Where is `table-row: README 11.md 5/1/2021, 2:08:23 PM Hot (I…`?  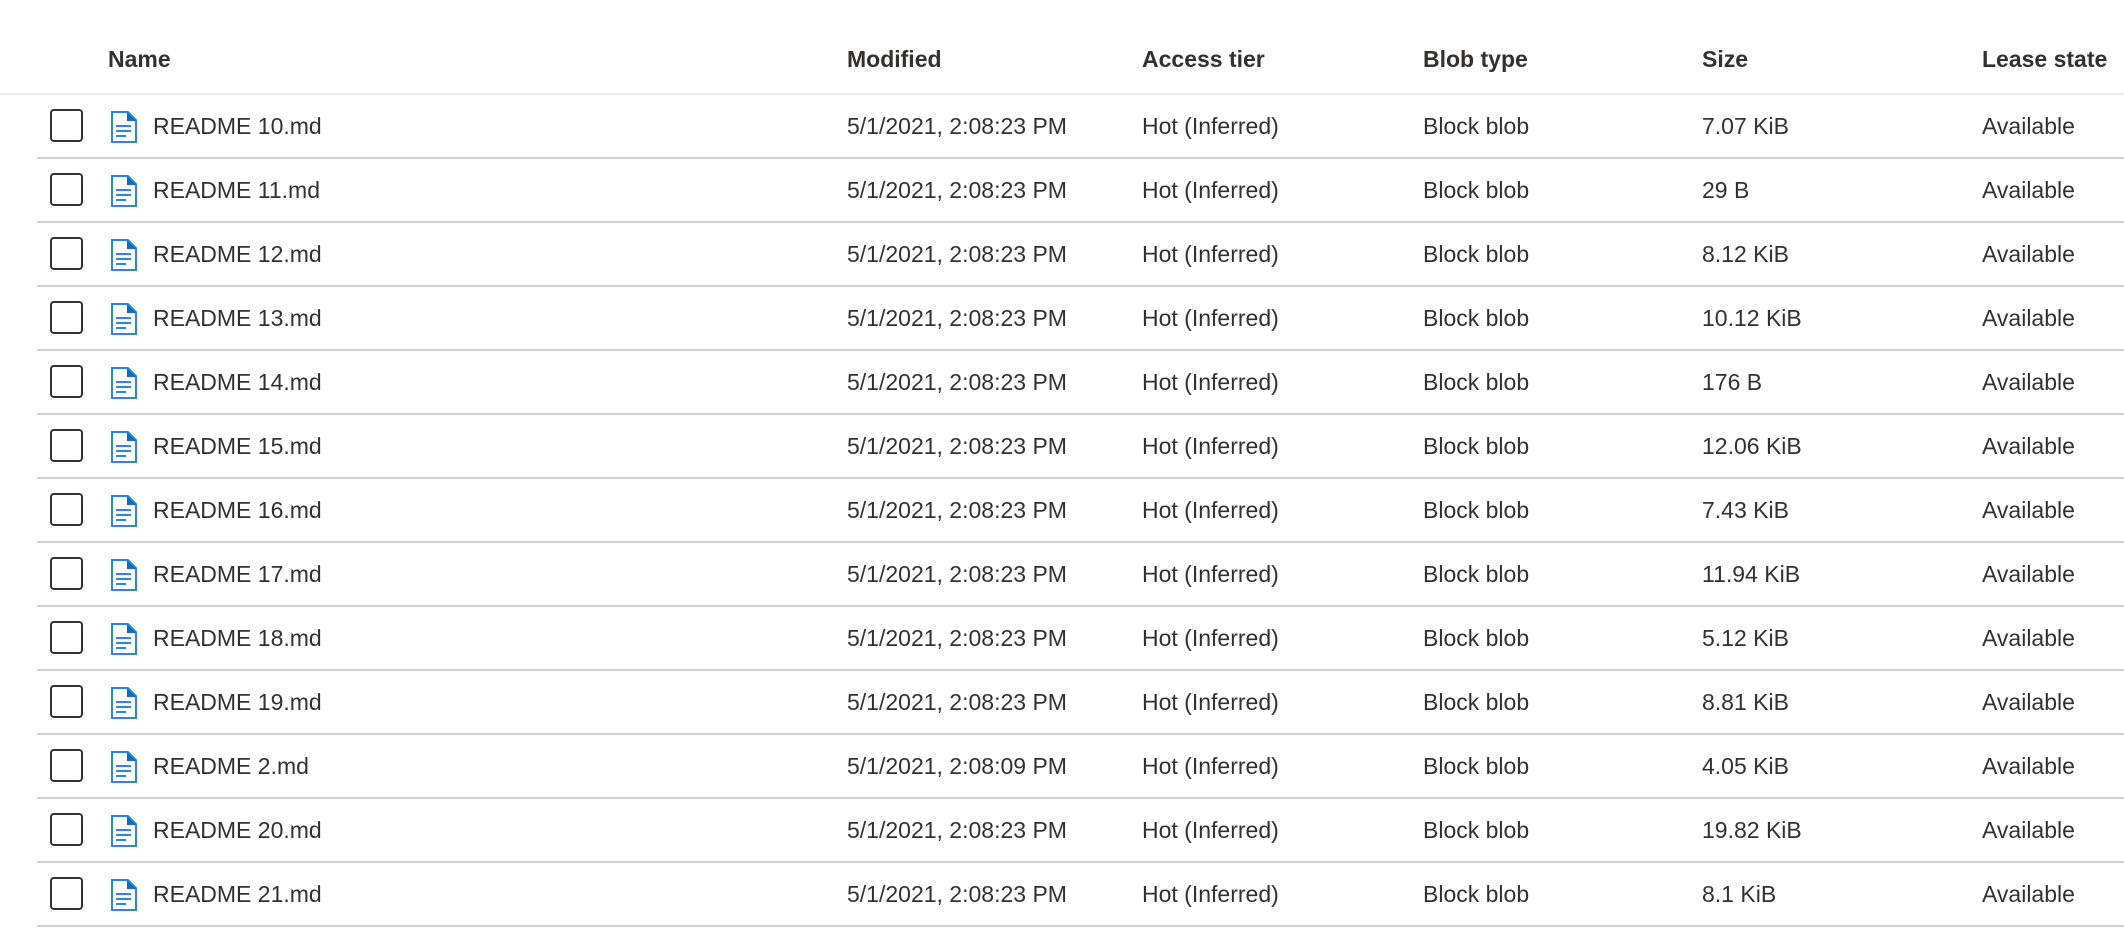 table-row: README 11.md 5/1/2021, 2:08:23 PM Hot (I… is located at coordinates (1080, 191).